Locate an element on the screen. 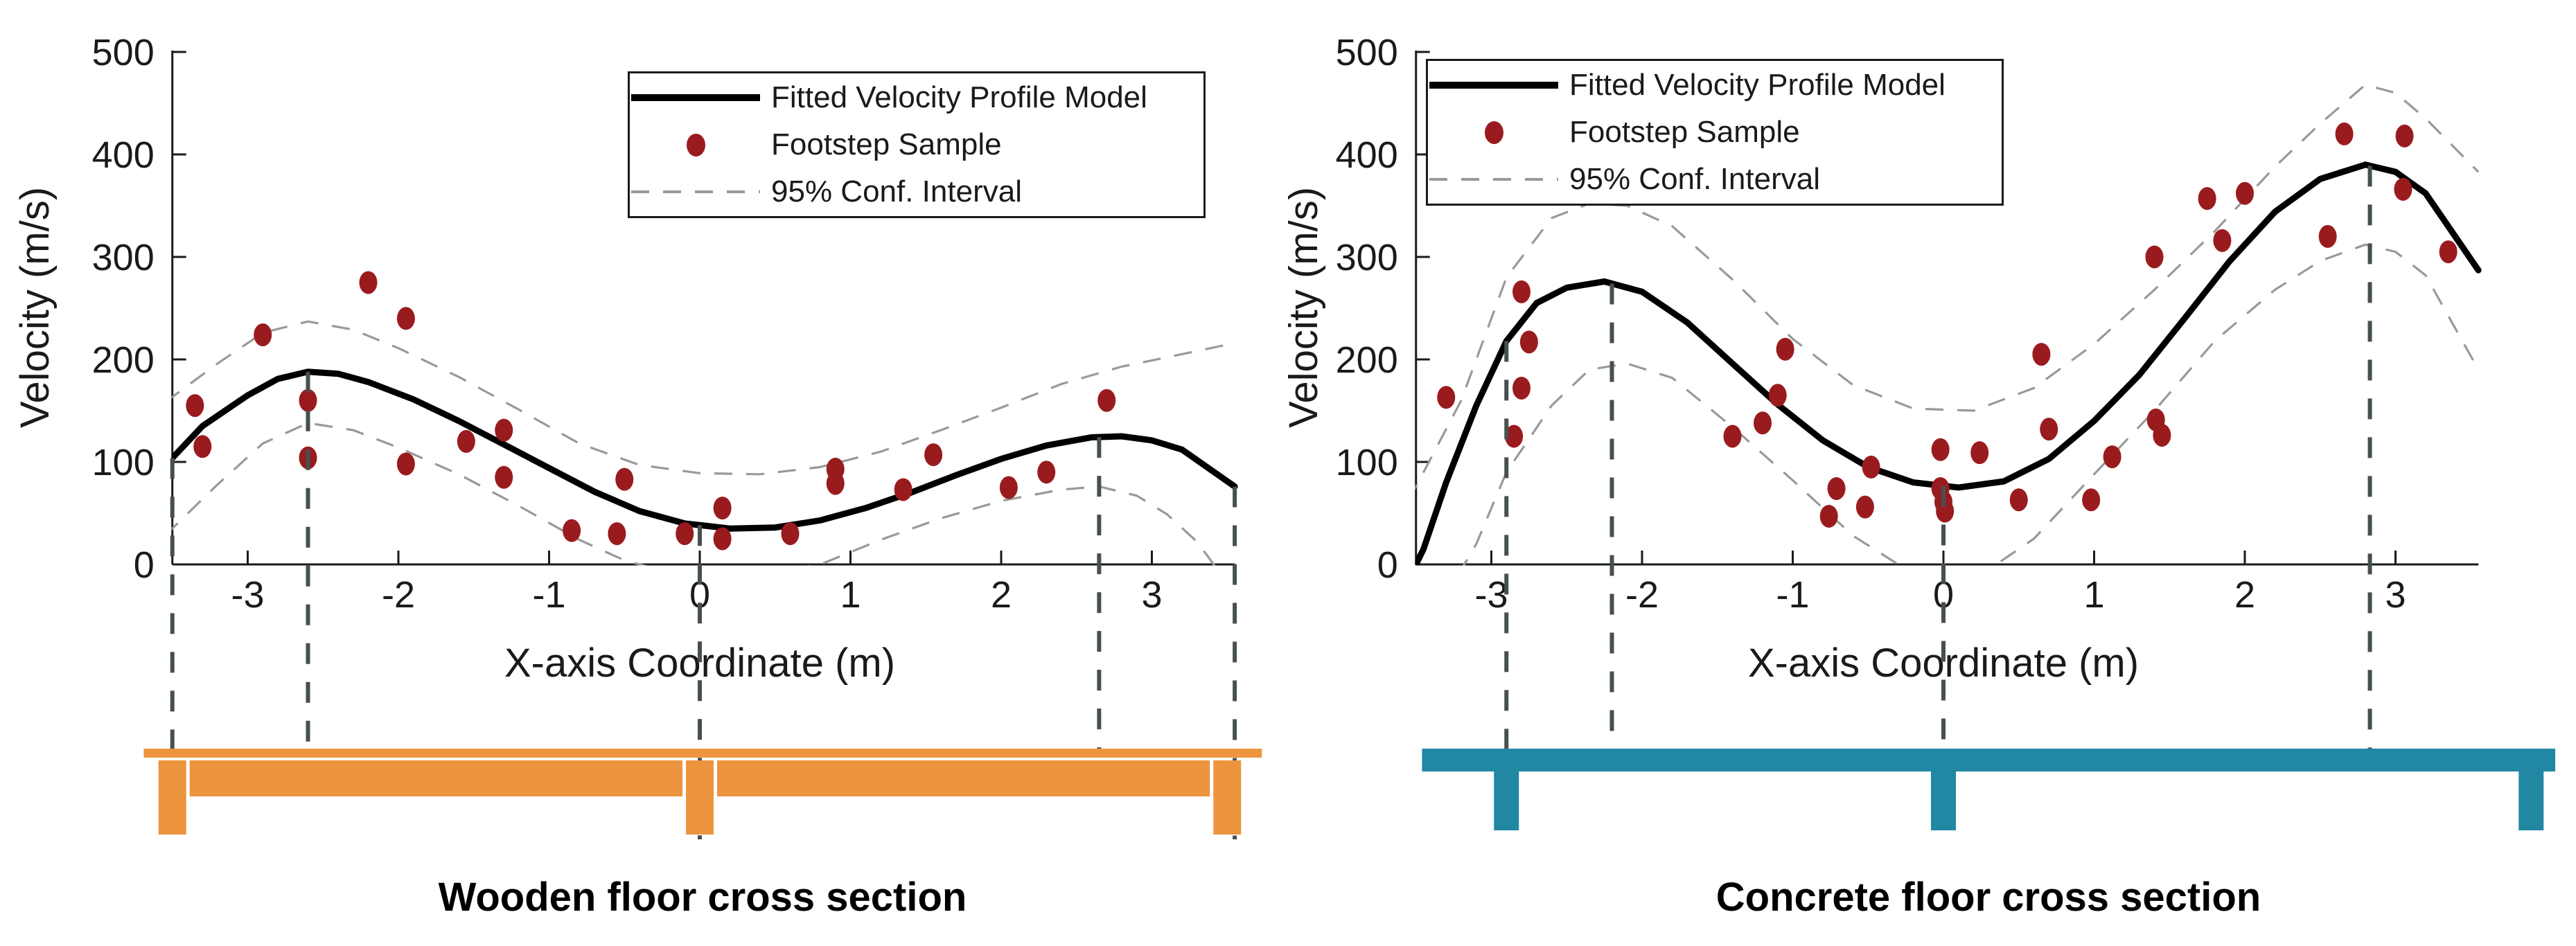 This screenshot has width=2576, height=946. fit-curve is located at coordinates (704, 450).